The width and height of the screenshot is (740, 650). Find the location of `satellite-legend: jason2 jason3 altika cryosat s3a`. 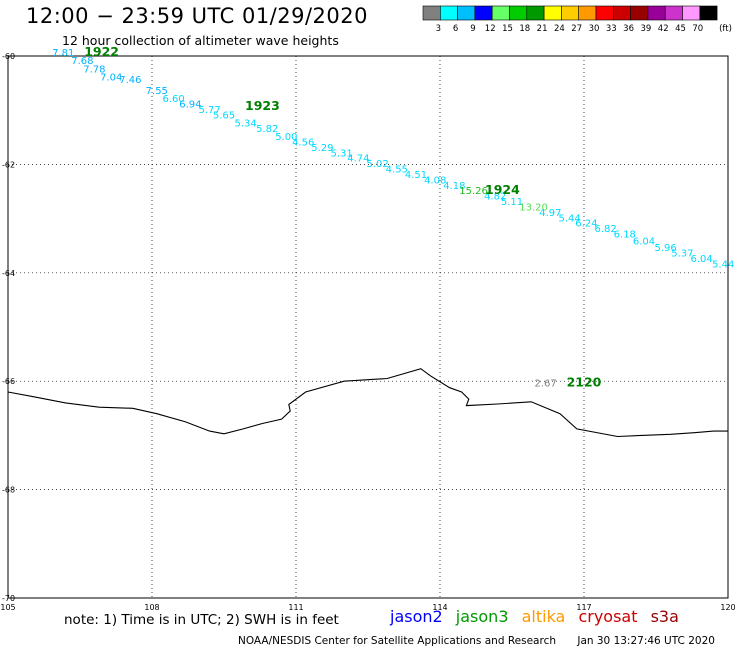

satellite-legend: jason2 jason3 altika cryosat s3a is located at coordinates (538, 616).